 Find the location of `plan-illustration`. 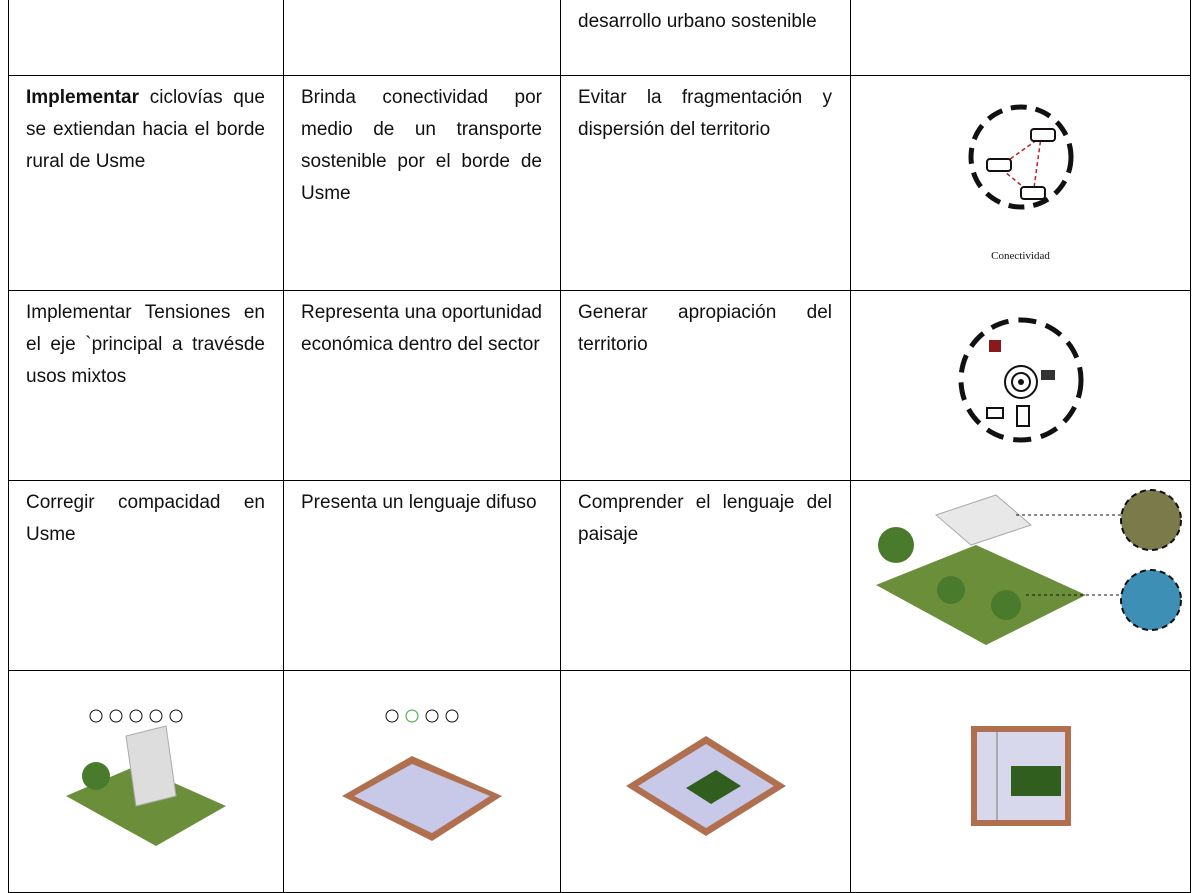

plan-illustration is located at coordinates (1020, 776).